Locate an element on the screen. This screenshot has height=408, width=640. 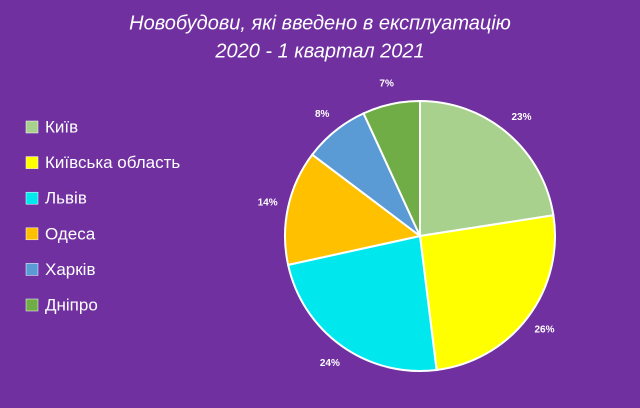
data-label: 8% is located at coordinates (322, 114).